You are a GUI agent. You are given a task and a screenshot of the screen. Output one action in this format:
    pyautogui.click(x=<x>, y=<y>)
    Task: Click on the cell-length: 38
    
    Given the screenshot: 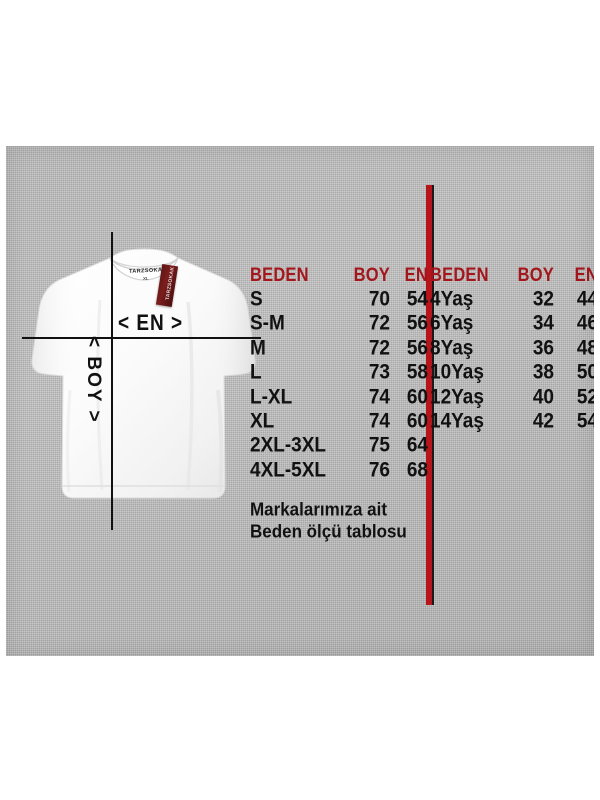 What is the action you would take?
    pyautogui.click(x=543, y=372)
    